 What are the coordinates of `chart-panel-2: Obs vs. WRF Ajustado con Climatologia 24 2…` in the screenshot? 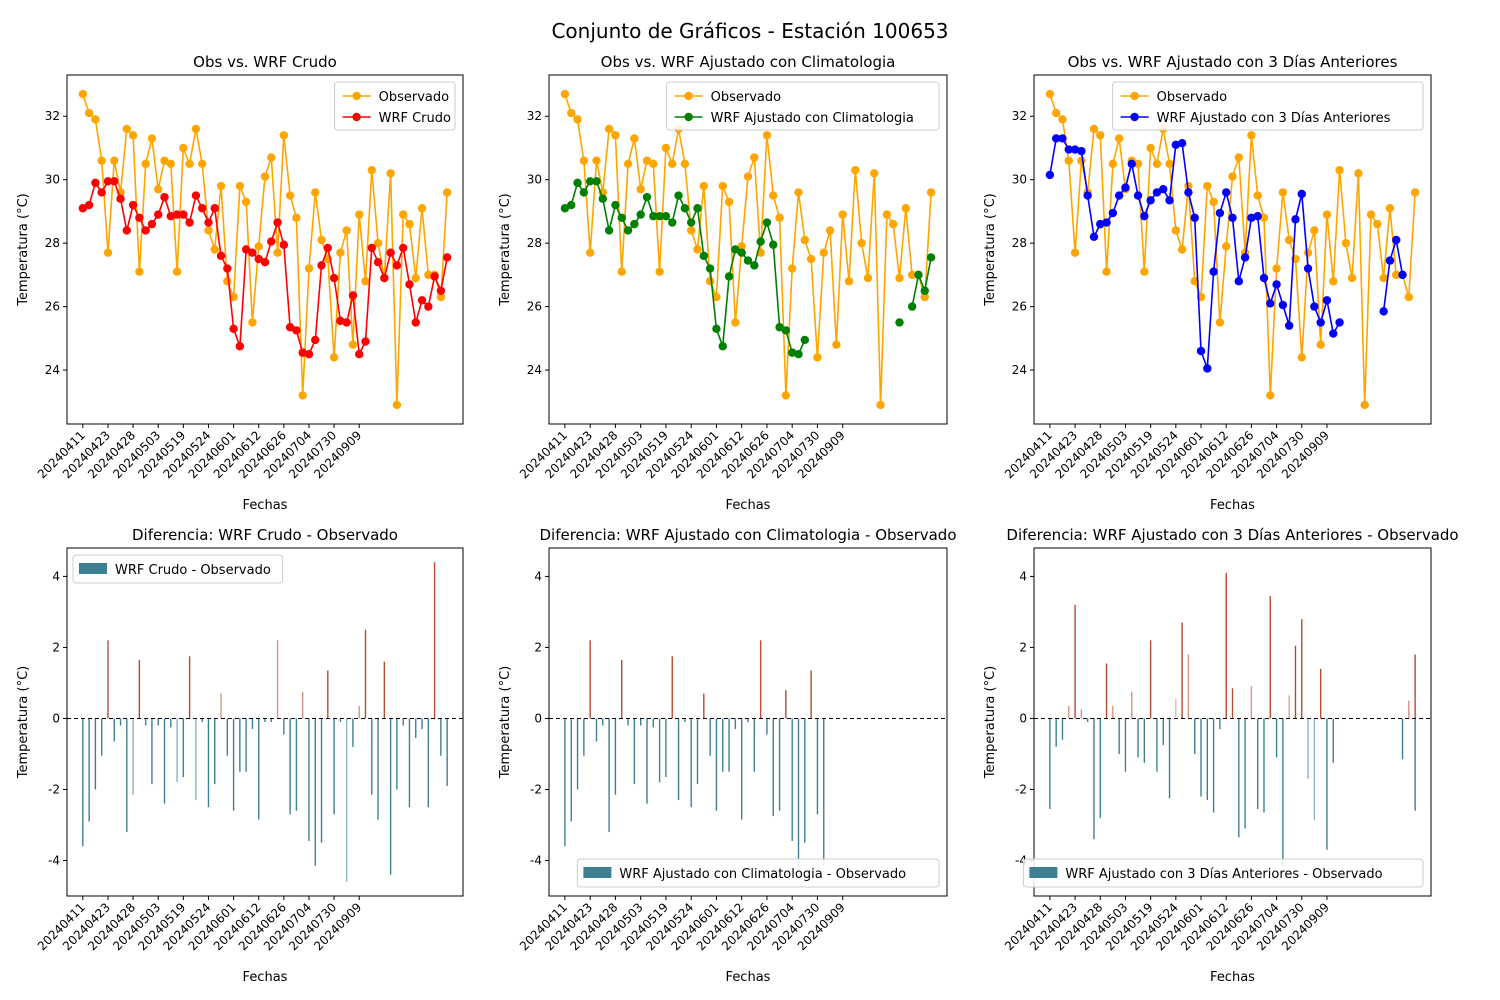 It's located at (723, 283).